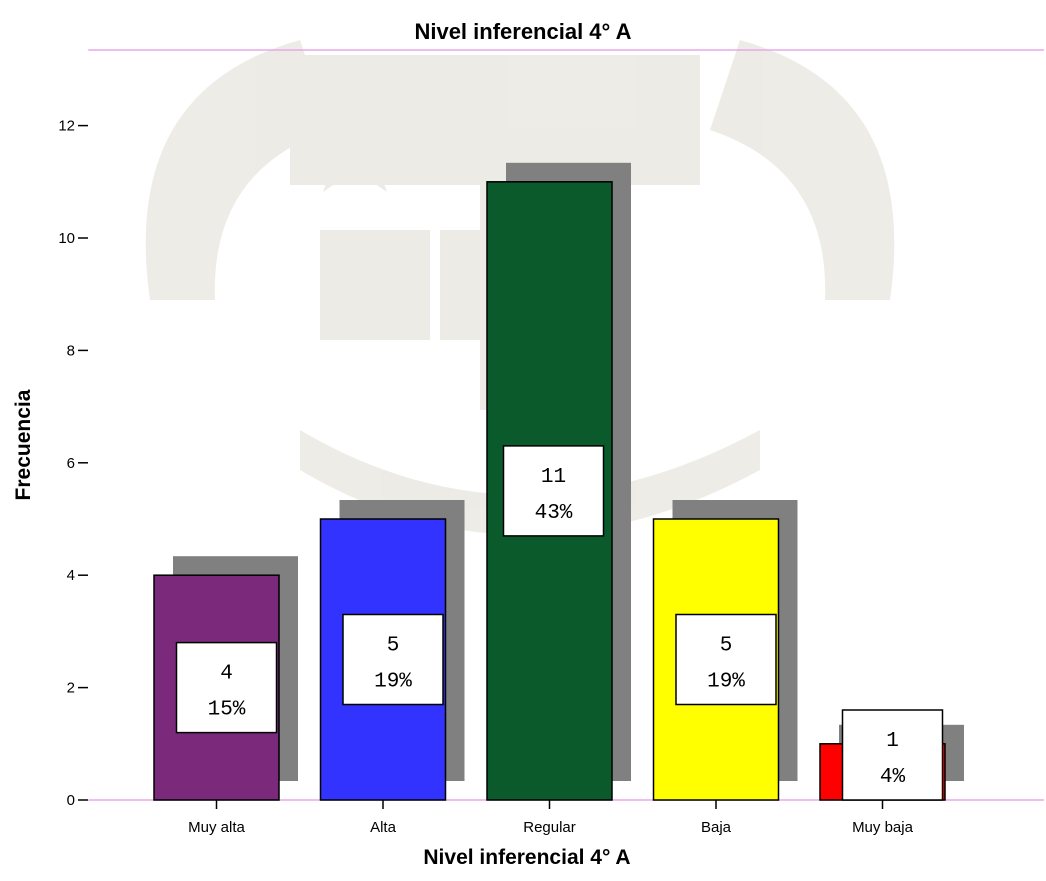 This screenshot has width=1046, height=881. I want to click on x-tick-label: Regular, so click(549, 827).